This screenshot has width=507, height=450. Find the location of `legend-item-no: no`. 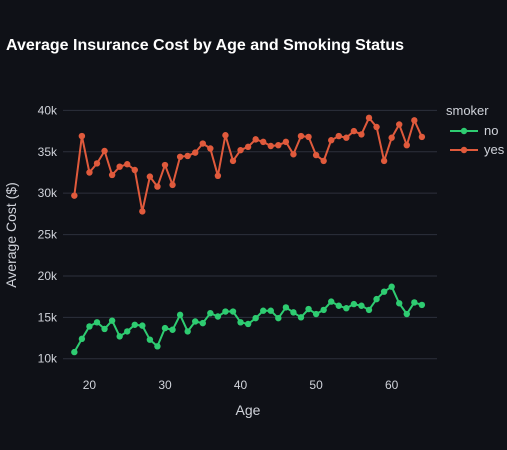

legend-item-no: no is located at coordinates (474, 130).